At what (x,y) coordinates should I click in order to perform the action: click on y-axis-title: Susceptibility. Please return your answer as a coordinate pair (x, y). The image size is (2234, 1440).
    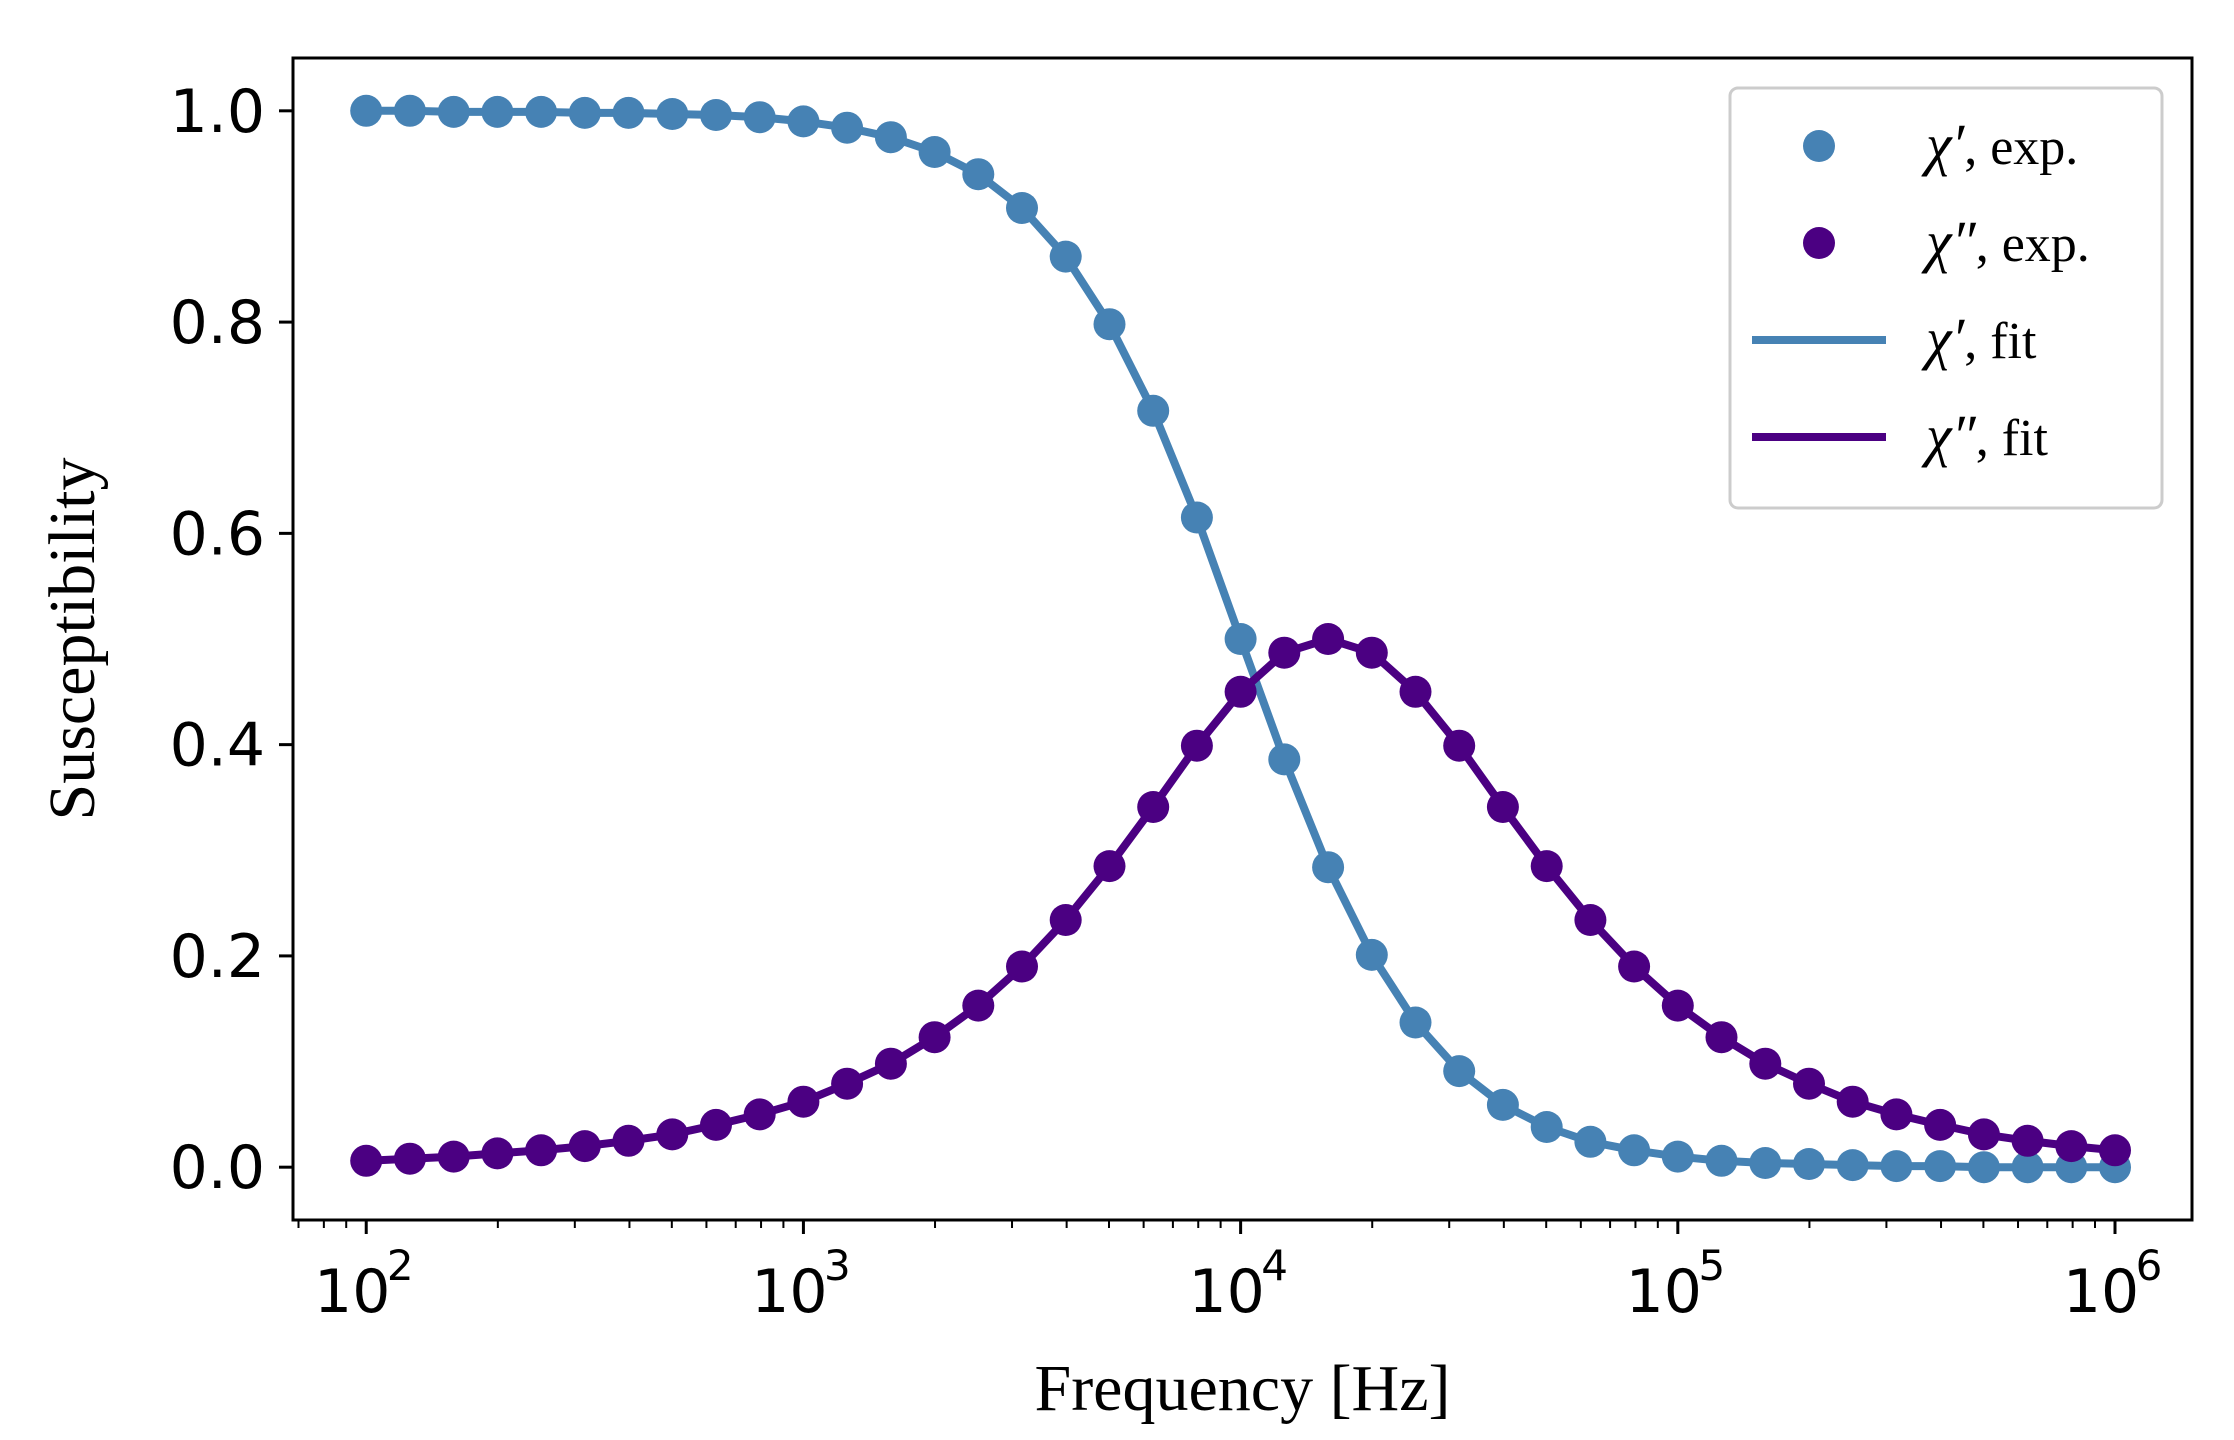
    Looking at the image, I should click on (72, 639).